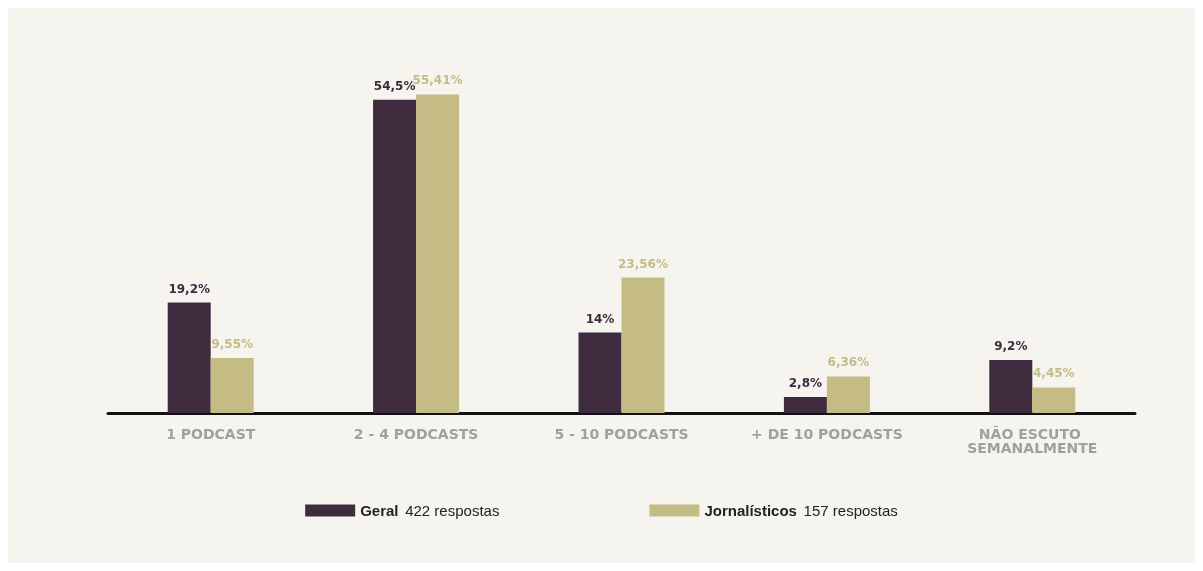  I want to click on x-tick-label: NÃO ESCUTO SEMANALMENTE, so click(1032, 441).